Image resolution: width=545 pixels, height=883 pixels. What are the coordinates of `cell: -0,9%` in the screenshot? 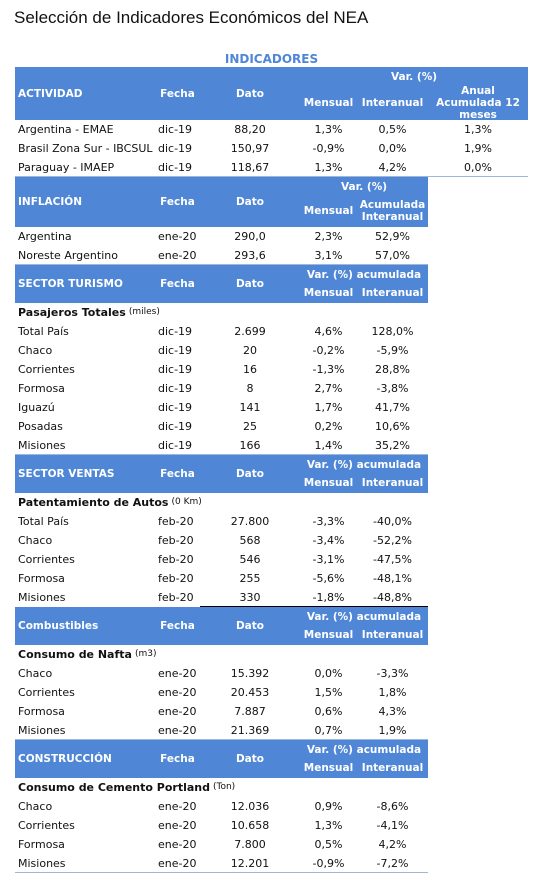 It's located at (328, 148).